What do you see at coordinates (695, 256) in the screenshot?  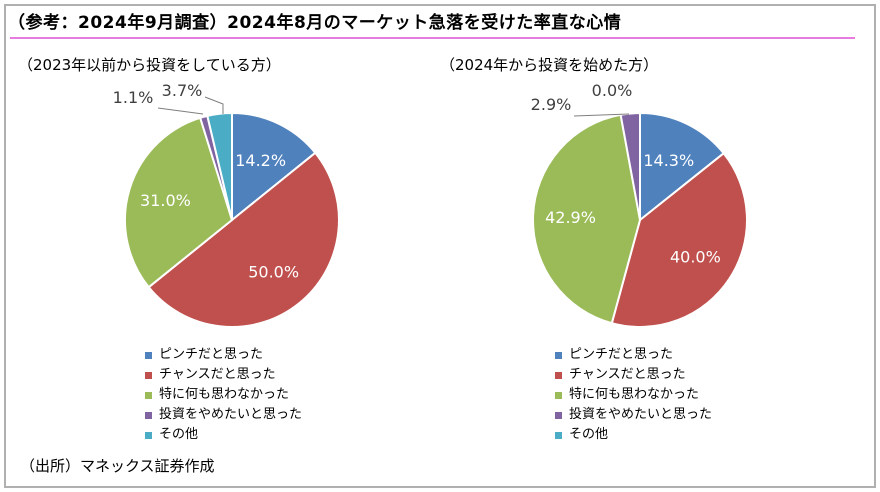 I see `data-label: 40.0%` at bounding box center [695, 256].